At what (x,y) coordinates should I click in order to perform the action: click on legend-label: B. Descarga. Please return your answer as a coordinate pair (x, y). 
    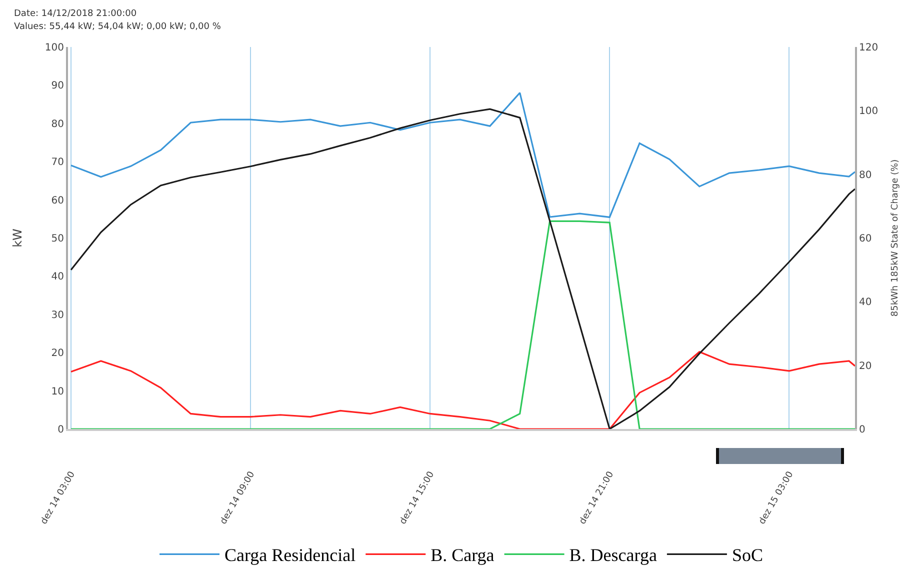
    Looking at the image, I should click on (613, 555).